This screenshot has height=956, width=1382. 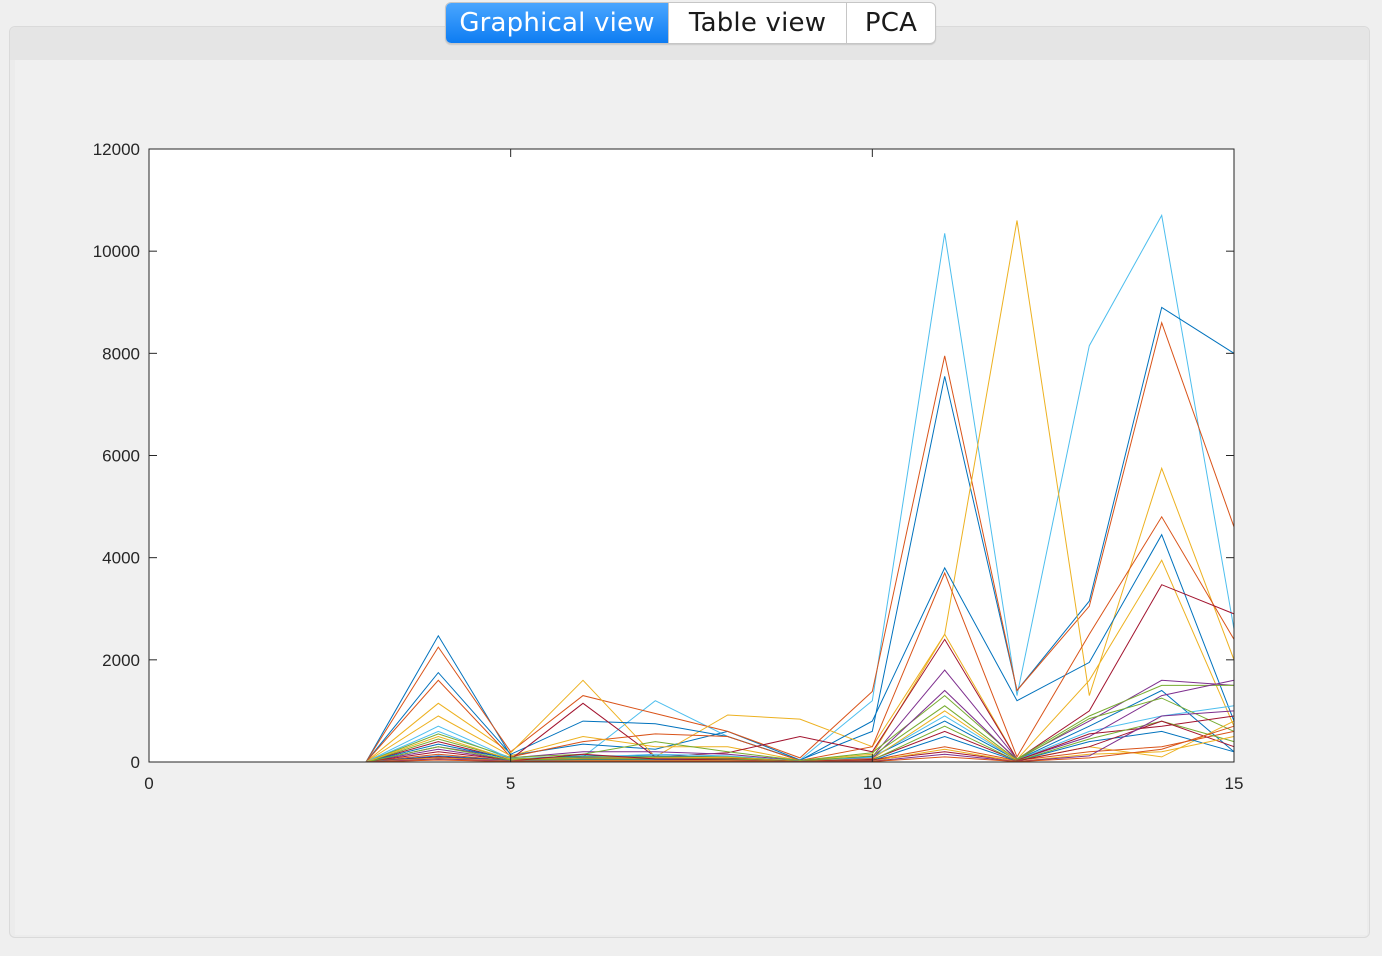 What do you see at coordinates (510, 783) in the screenshot?
I see `x-tick-label-5: 5` at bounding box center [510, 783].